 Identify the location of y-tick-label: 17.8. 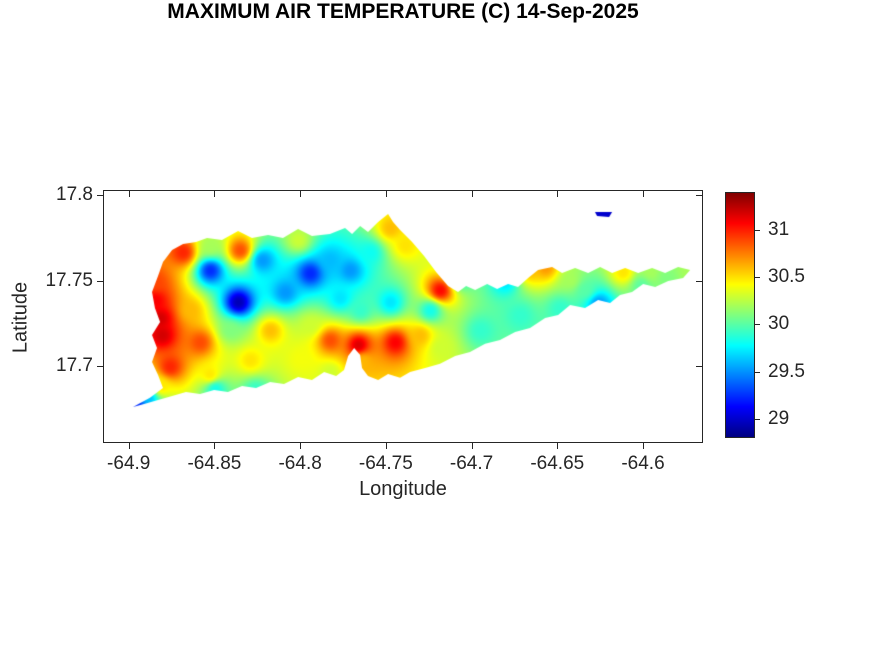
(74, 195).